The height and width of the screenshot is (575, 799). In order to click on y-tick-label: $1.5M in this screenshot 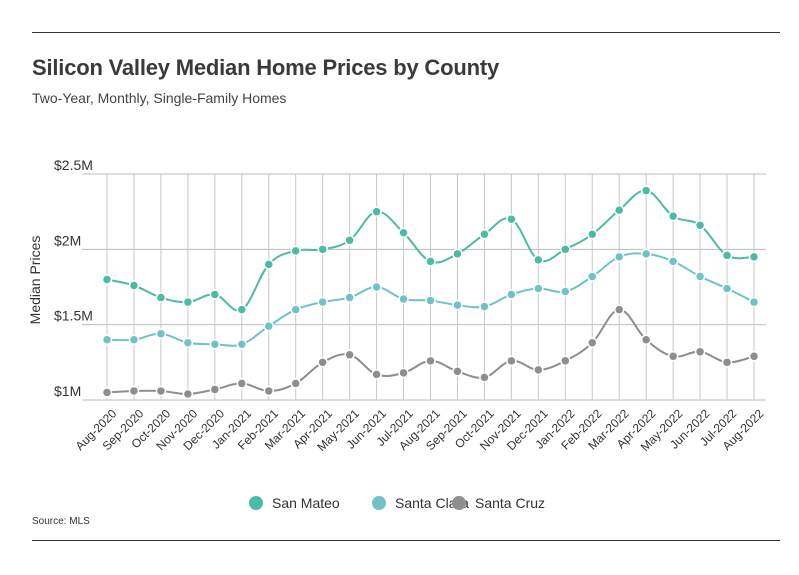, I will do `click(73, 316)`.